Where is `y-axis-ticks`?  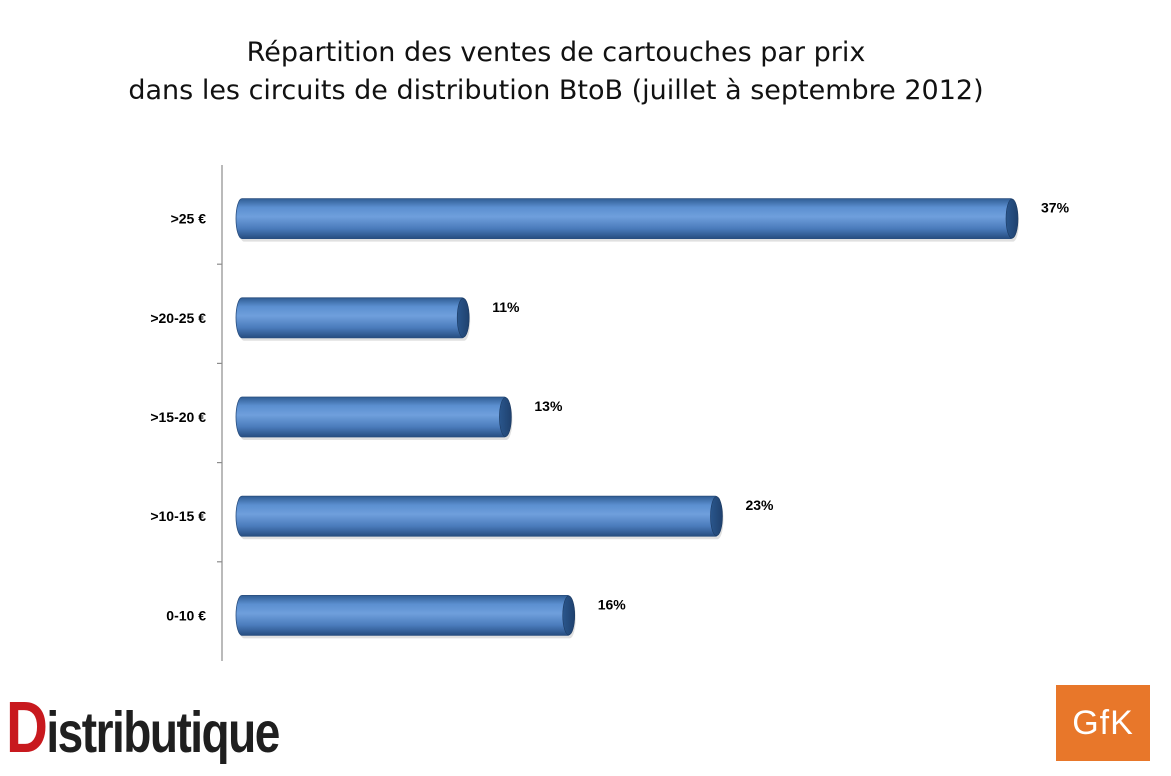 y-axis-ticks is located at coordinates (219, 413).